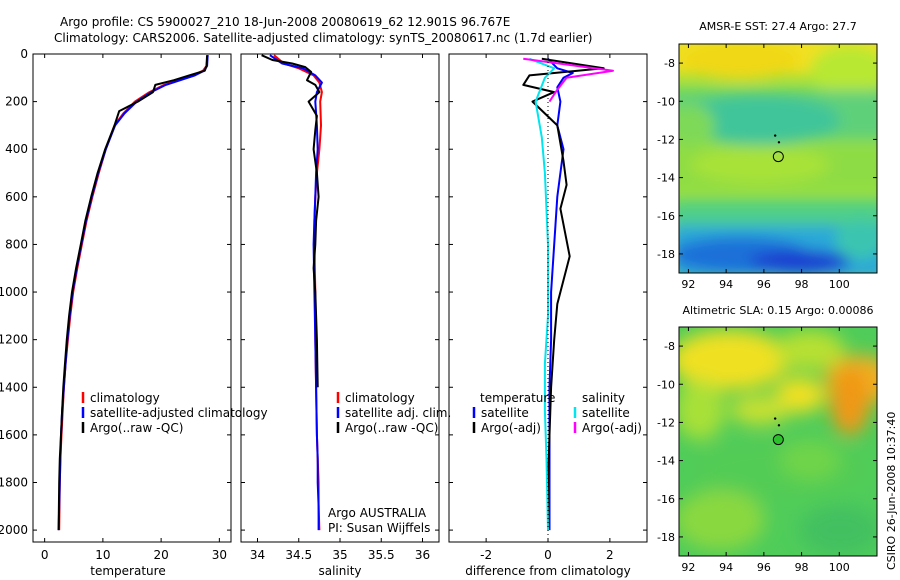  I want to click on y-tick-label: 1000, so click(14, 292).